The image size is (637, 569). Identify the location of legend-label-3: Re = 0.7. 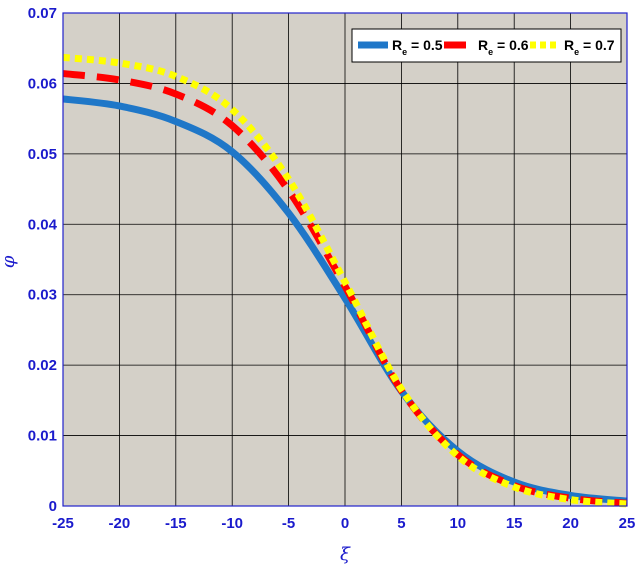
(589, 47).